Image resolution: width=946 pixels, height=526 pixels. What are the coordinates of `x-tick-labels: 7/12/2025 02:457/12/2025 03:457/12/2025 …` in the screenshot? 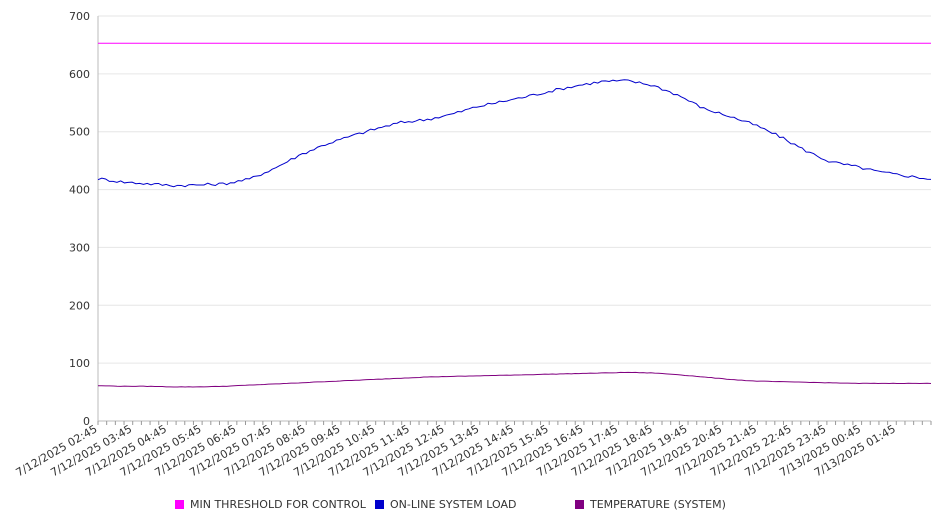 It's located at (456, 450).